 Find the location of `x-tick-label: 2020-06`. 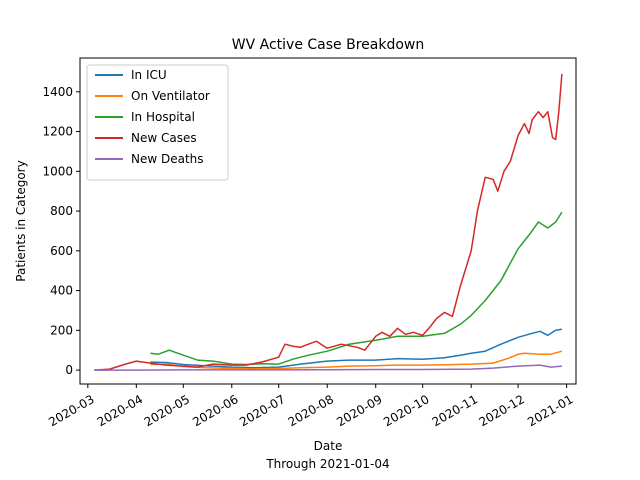

x-tick-label: 2020-06 is located at coordinates (215, 410).